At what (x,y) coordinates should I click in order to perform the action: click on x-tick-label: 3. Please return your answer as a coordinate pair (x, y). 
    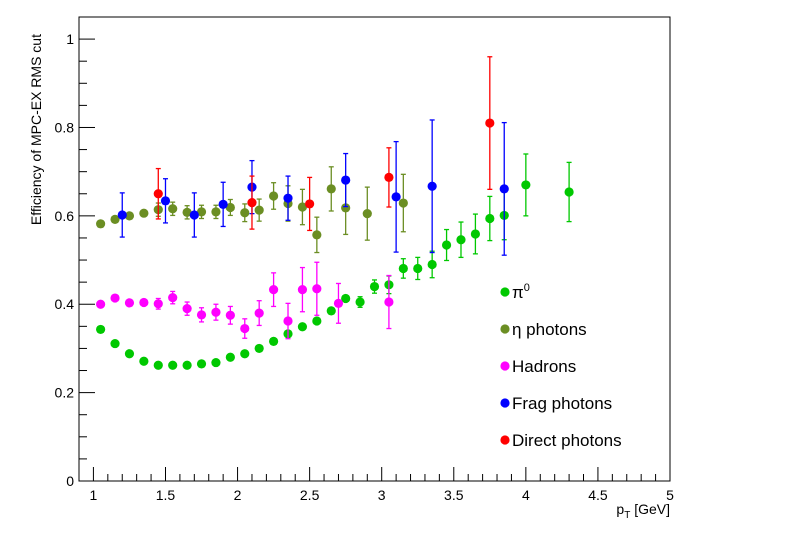
    Looking at the image, I should click on (382, 495).